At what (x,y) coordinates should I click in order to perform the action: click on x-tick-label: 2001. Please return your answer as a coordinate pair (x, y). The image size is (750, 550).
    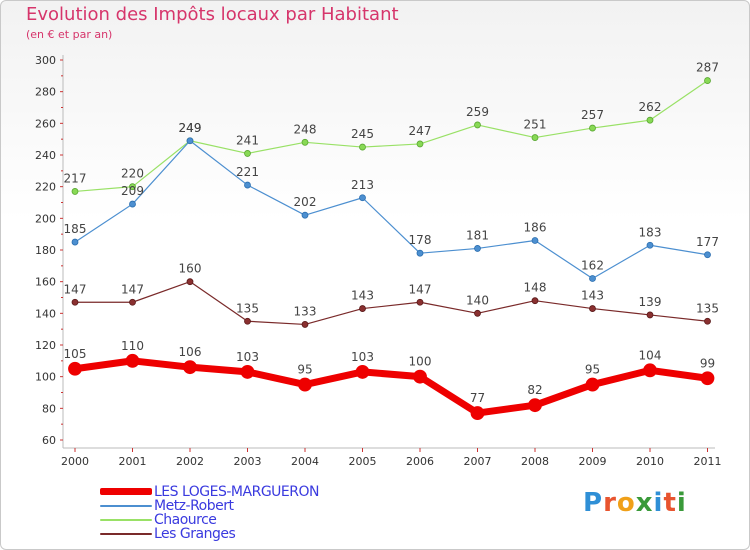
    Looking at the image, I should click on (133, 461).